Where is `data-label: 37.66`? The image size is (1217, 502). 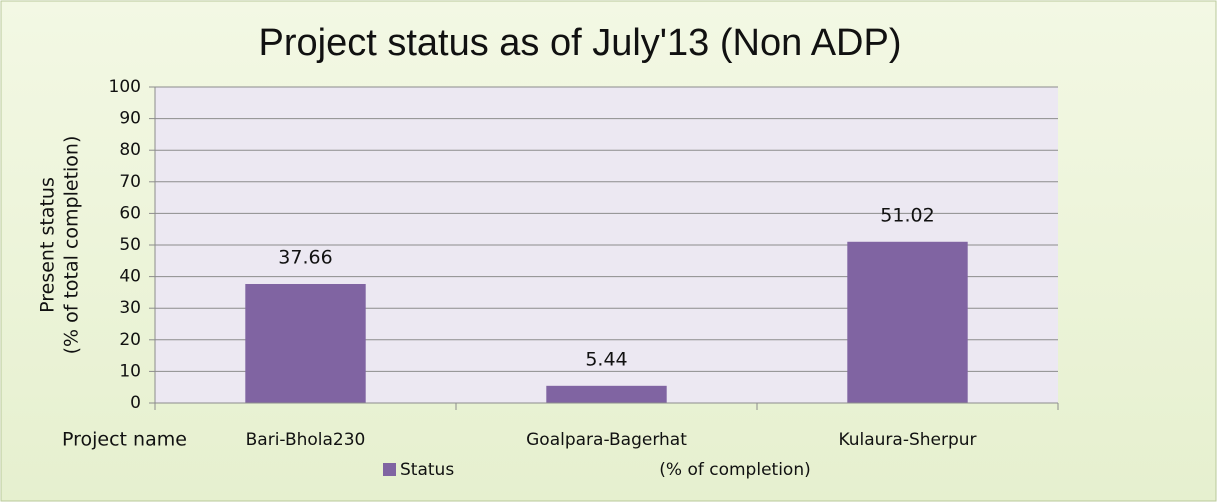
data-label: 37.66 is located at coordinates (305, 257).